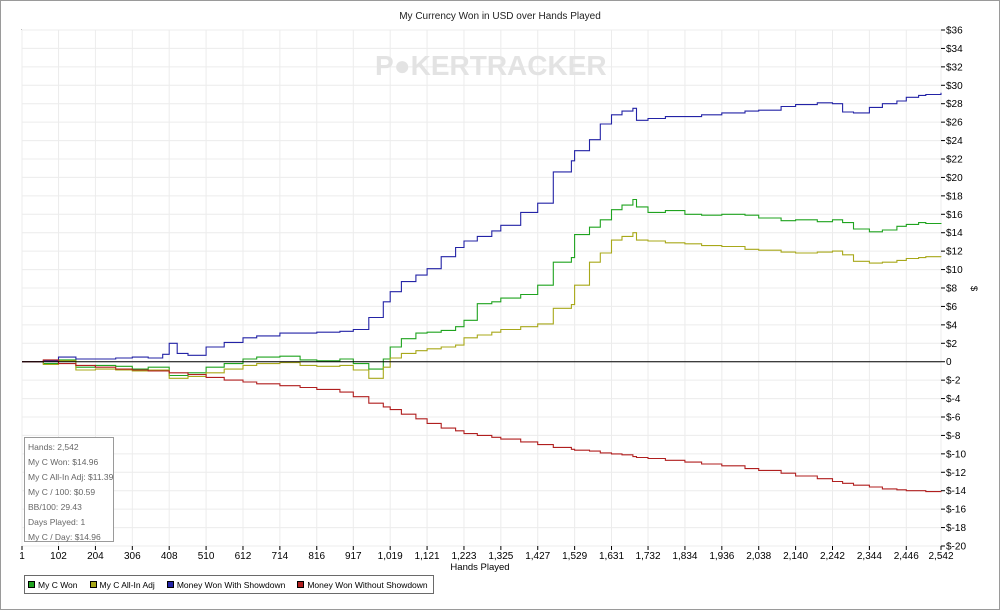 The height and width of the screenshot is (610, 1000). I want to click on x-tick-label: 1,223, so click(463, 556).